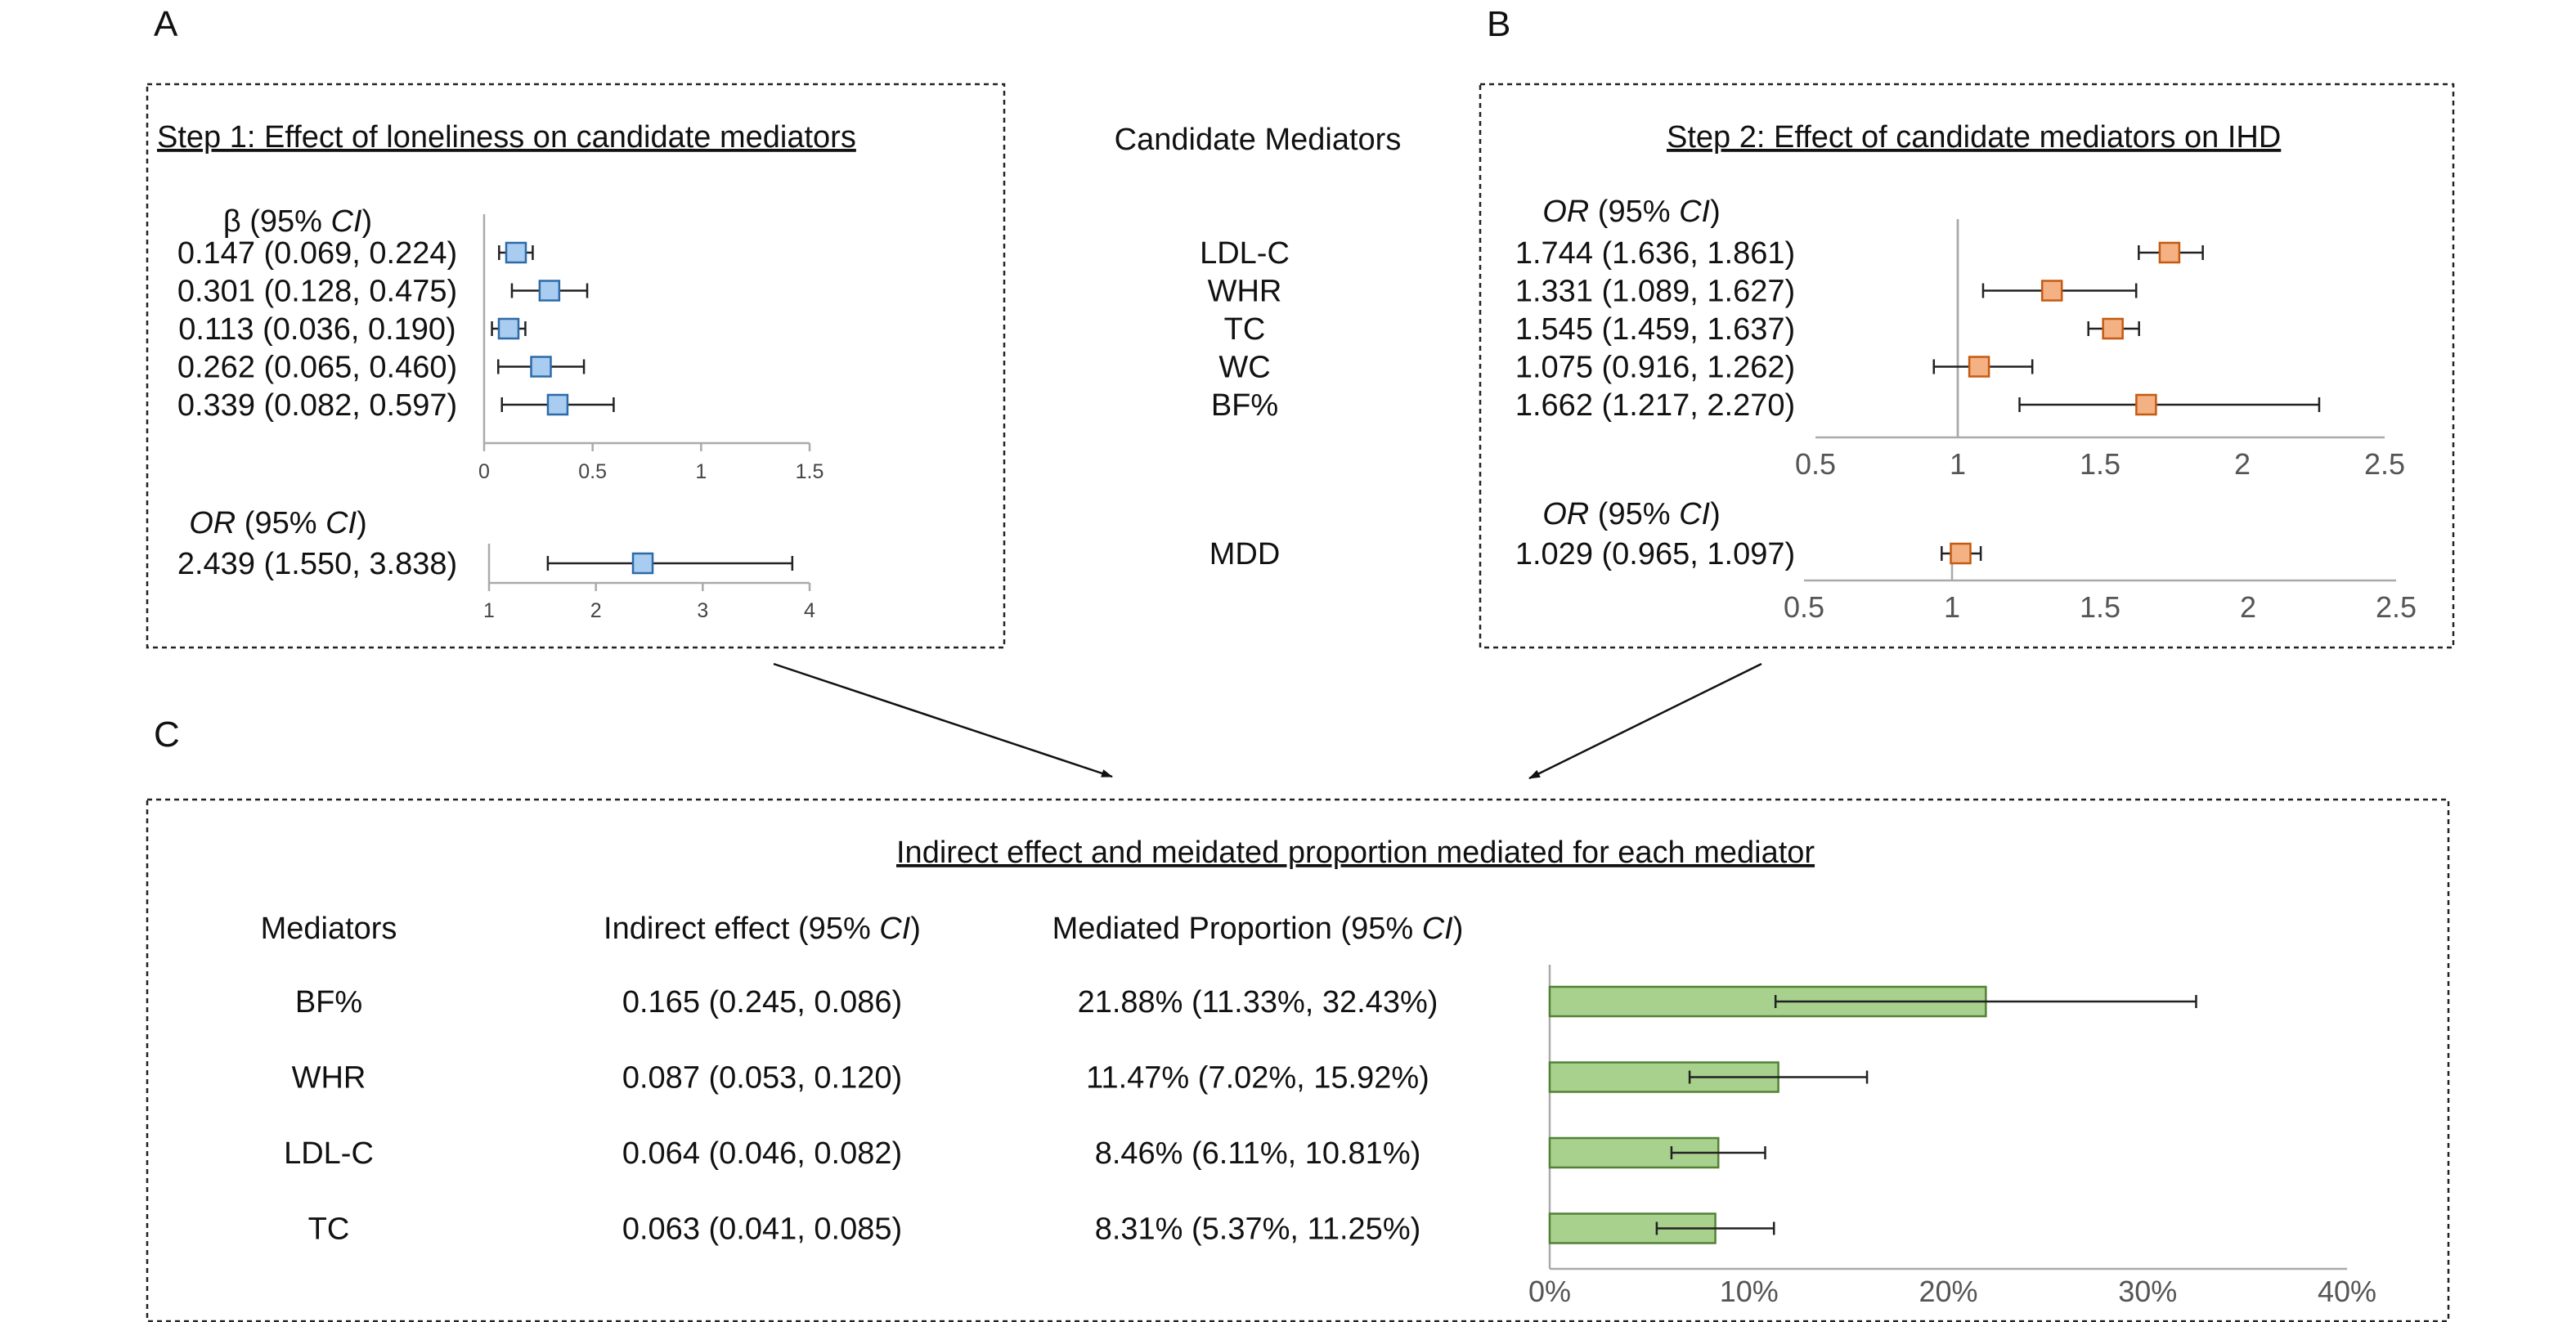  What do you see at coordinates (1258, 1153) in the screenshot?
I see `row-proportion-ldl-c: 8.46% (6.11%, 10.81%)` at bounding box center [1258, 1153].